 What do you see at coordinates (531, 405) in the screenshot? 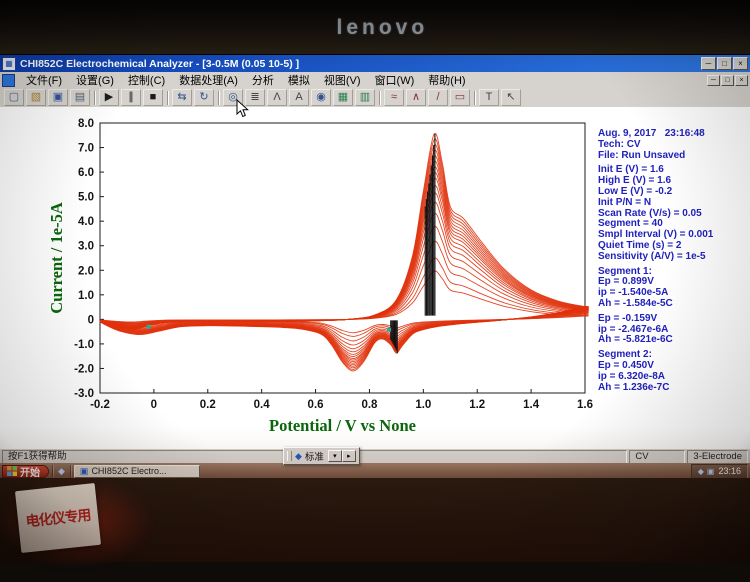
I see `x-tick-label: 1.4` at bounding box center [531, 405].